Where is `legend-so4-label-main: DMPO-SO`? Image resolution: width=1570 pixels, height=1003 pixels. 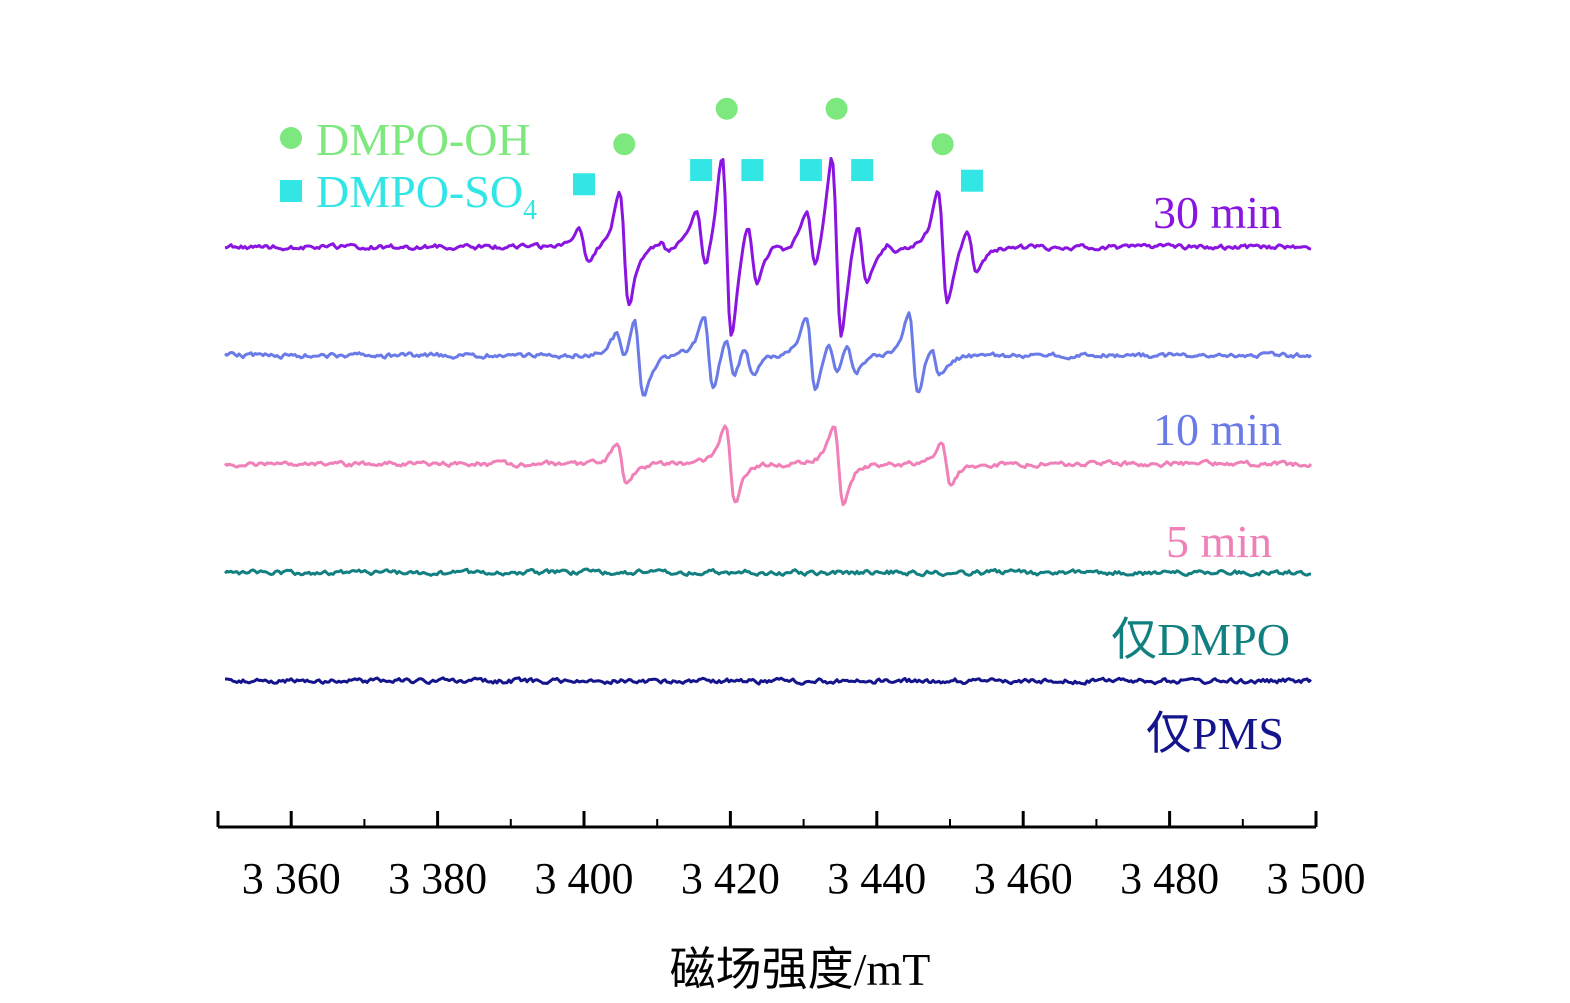 legend-so4-label-main: DMPO-SO is located at coordinates (419, 191).